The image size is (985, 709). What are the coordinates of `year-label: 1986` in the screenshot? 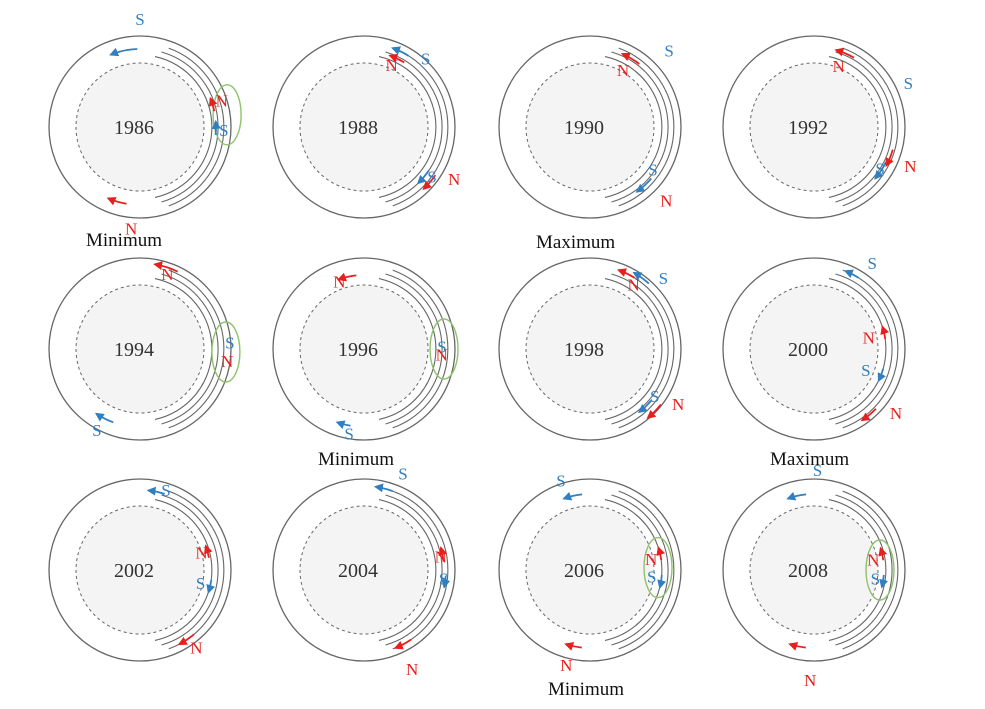 It's located at (134, 128).